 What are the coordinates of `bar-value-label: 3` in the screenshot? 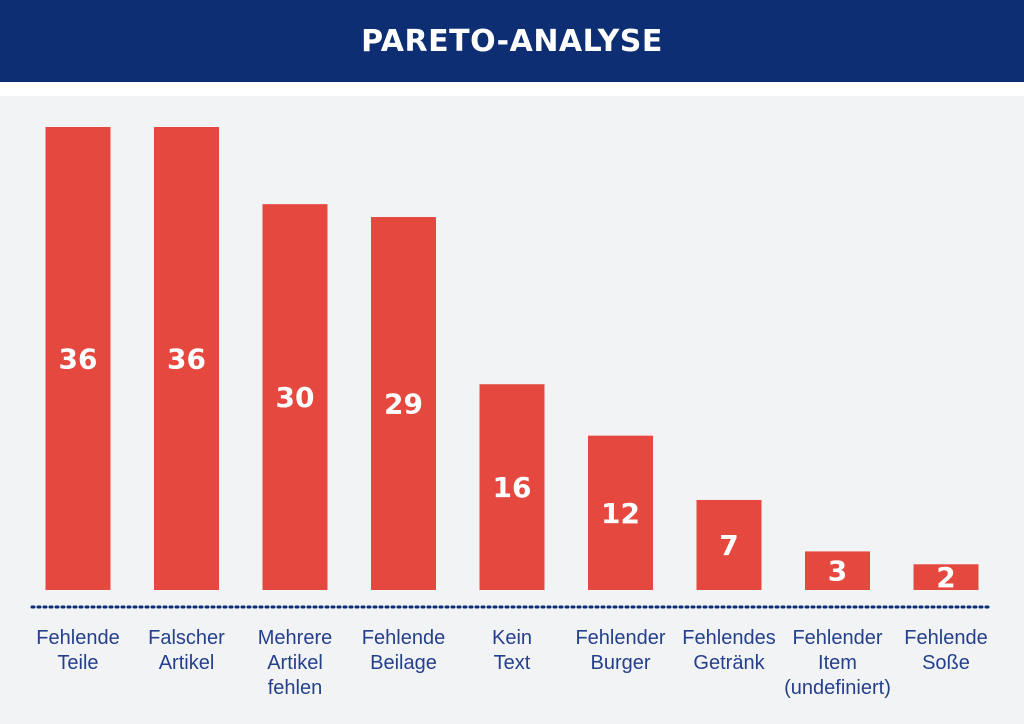 It's located at (837, 571).